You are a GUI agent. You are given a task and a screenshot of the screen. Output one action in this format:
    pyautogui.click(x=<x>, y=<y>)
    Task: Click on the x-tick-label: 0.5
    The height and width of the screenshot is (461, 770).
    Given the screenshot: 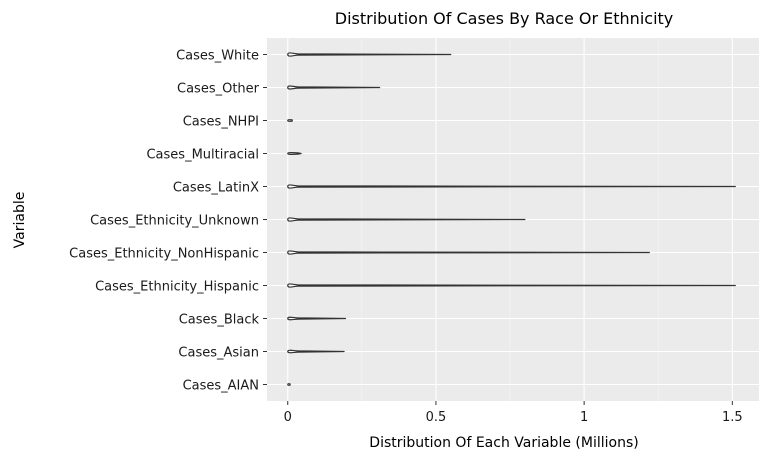 What is the action you would take?
    pyautogui.click(x=436, y=417)
    